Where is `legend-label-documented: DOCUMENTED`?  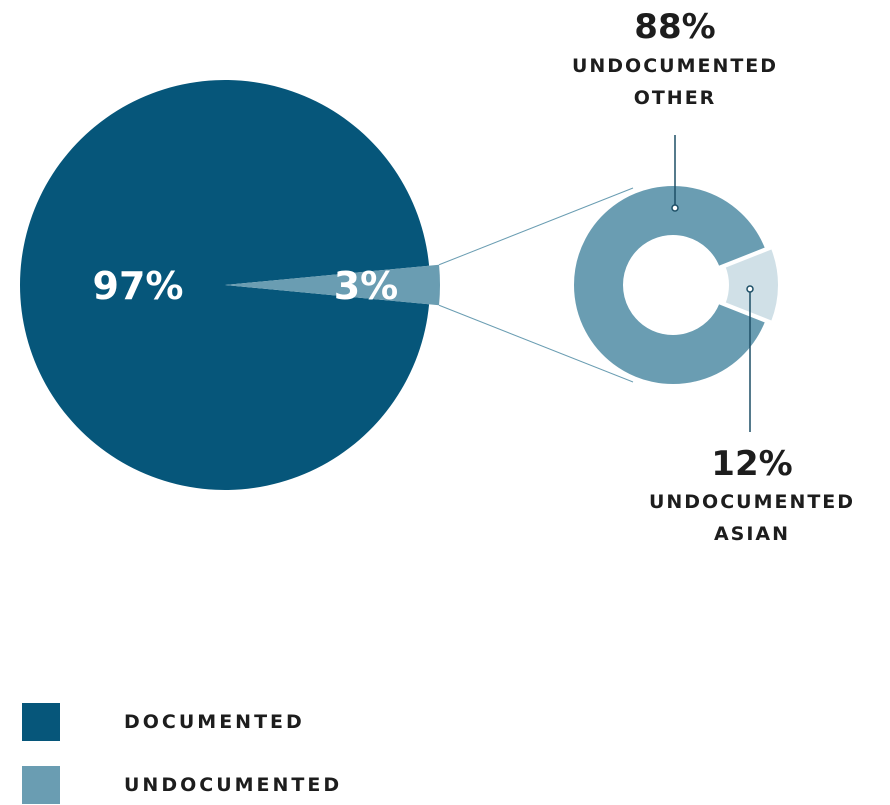 legend-label-documented: DOCUMENTED is located at coordinates (214, 722).